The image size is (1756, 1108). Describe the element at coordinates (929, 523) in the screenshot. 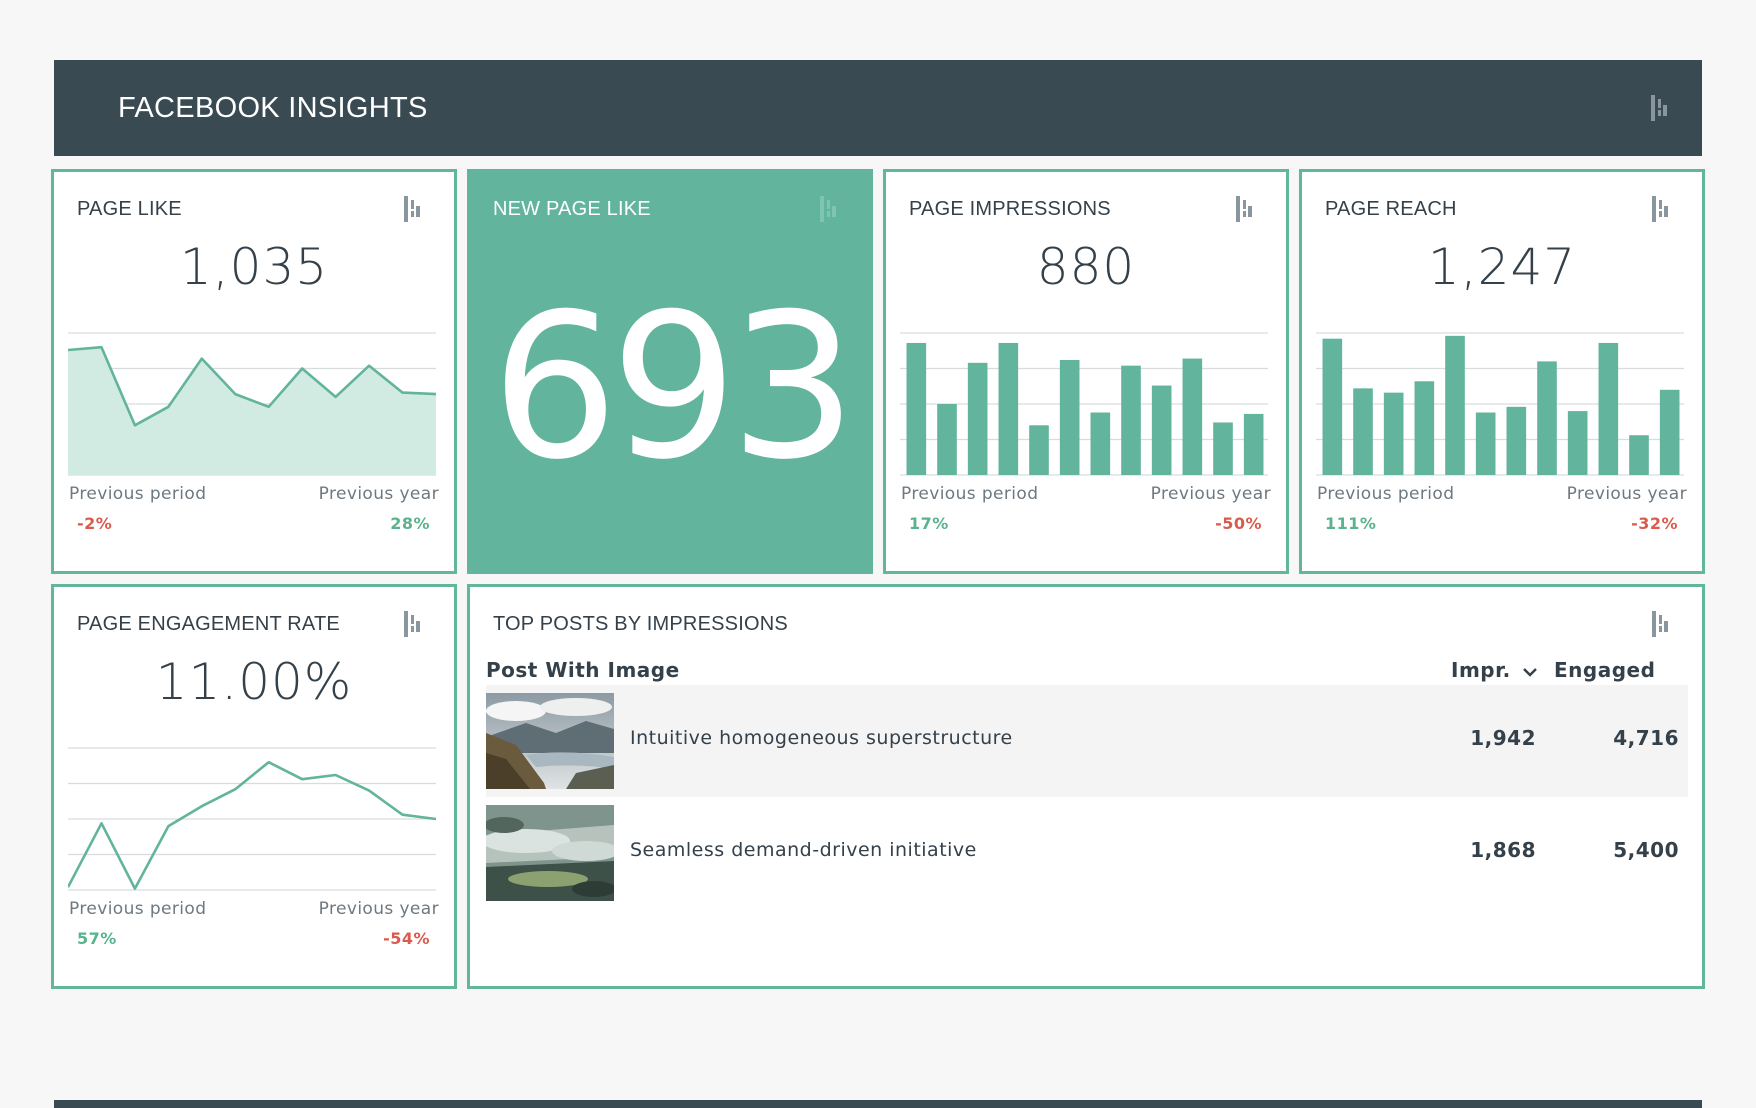

I see `prev-period-value: 17%` at that location.